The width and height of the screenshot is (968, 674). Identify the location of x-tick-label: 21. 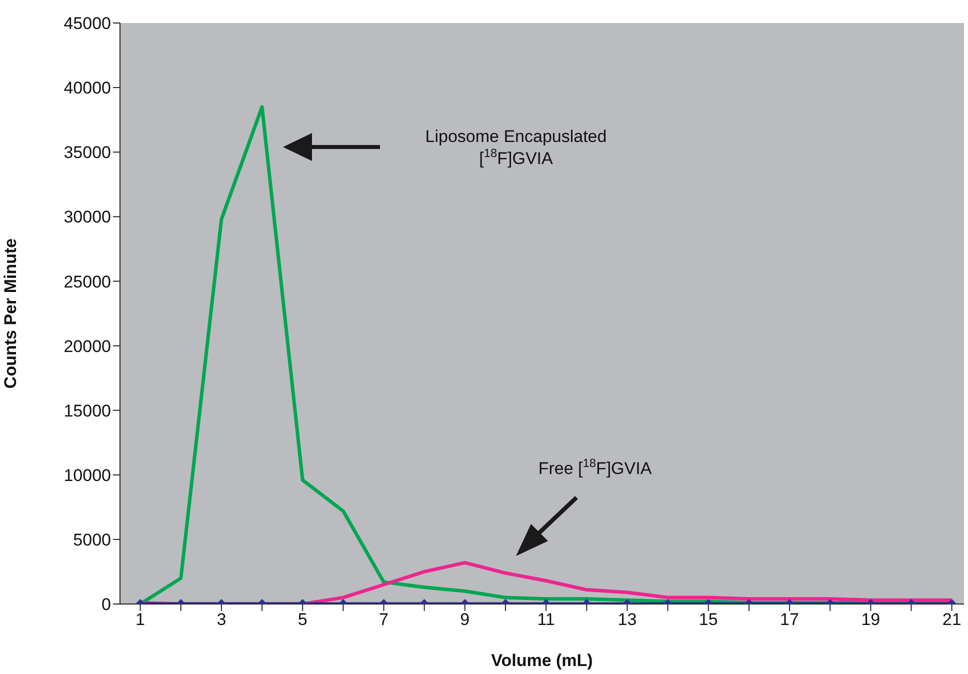
(952, 620).